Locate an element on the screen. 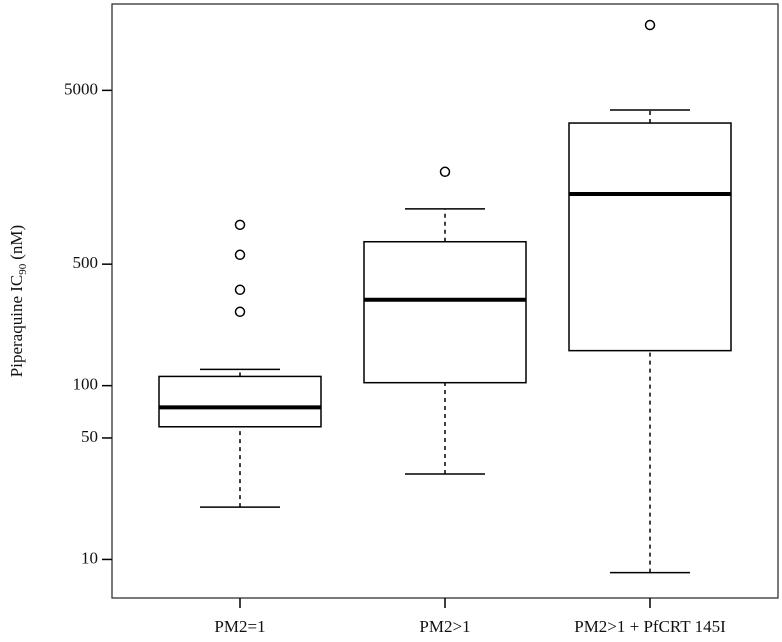  x-tick-label: PM2>1 is located at coordinates (444, 626).